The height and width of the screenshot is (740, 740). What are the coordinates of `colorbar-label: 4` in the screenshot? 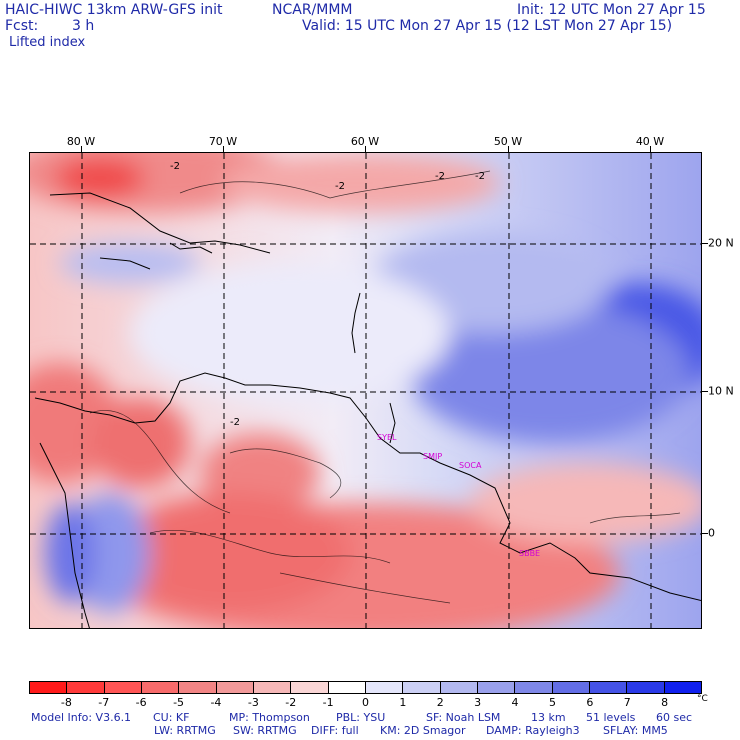 It's located at (515, 702).